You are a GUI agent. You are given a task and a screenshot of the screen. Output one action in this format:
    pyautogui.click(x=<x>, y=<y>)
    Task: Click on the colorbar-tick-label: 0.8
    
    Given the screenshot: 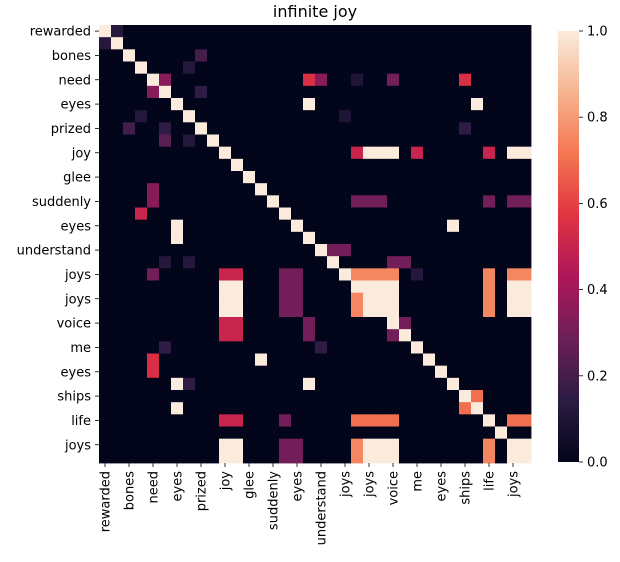 What is the action you would take?
    pyautogui.click(x=597, y=118)
    